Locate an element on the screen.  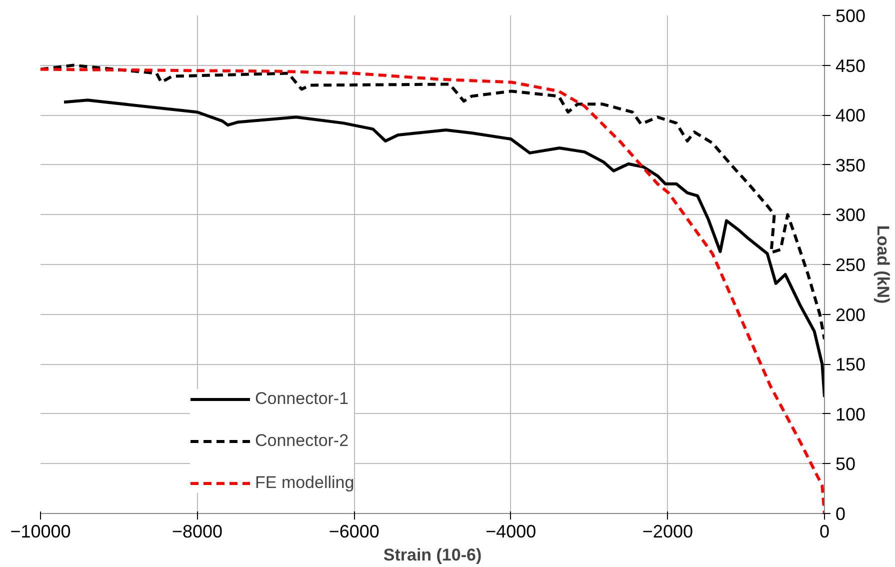
x-tick-label: −2000 is located at coordinates (667, 532).